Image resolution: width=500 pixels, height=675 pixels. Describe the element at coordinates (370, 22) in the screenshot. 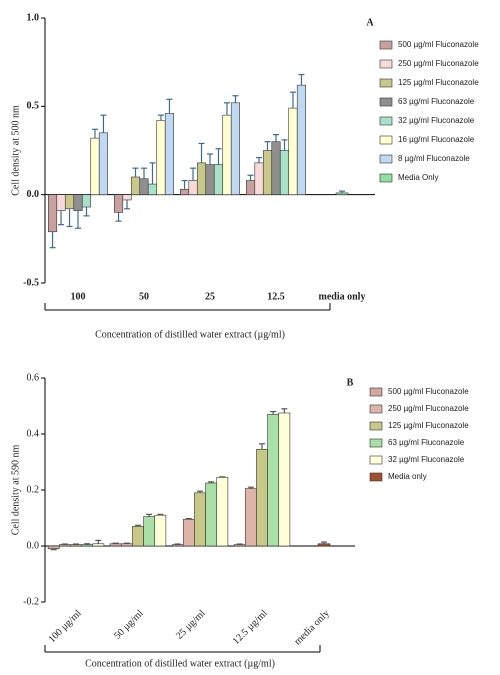

I see `panel-label: A` at that location.